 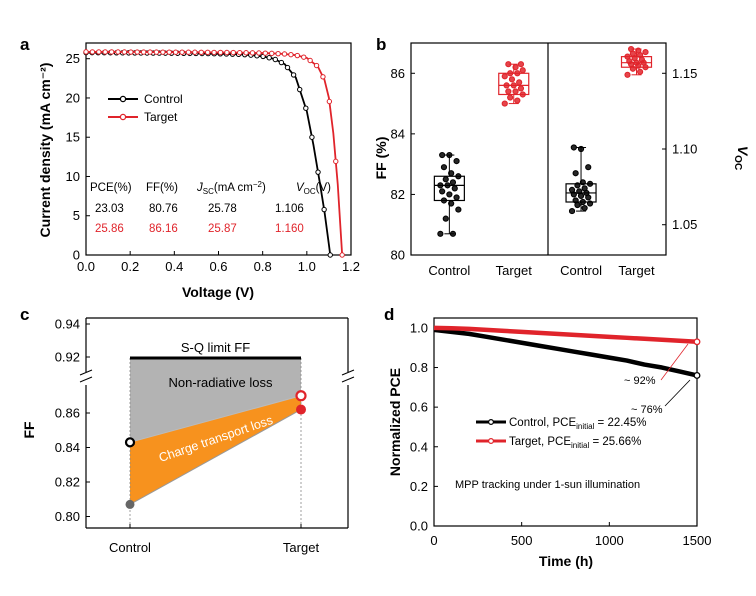 I want to click on x-tick-label: 1.2, so click(x=351, y=266).